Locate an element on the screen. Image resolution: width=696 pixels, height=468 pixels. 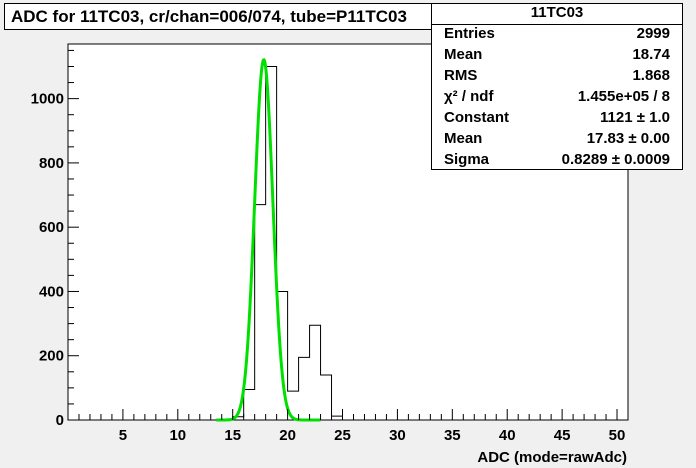
stats-value: 2999 is located at coordinates (653, 33).